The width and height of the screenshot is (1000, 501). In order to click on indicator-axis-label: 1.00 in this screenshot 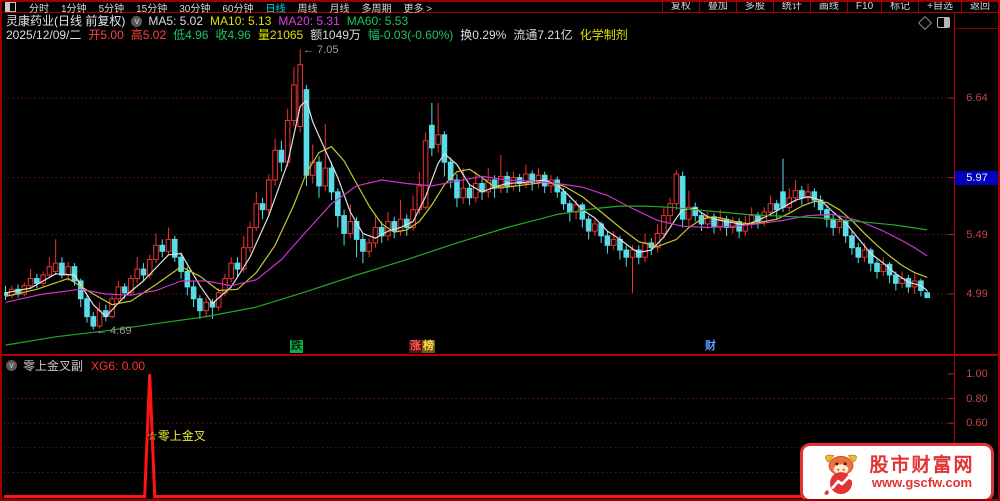, I will do `click(977, 374)`.